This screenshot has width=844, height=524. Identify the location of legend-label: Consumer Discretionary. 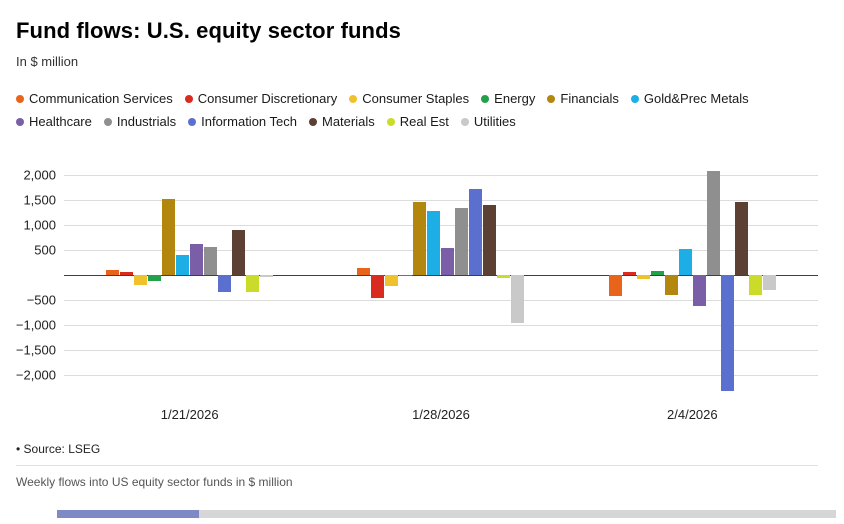
(267, 98).